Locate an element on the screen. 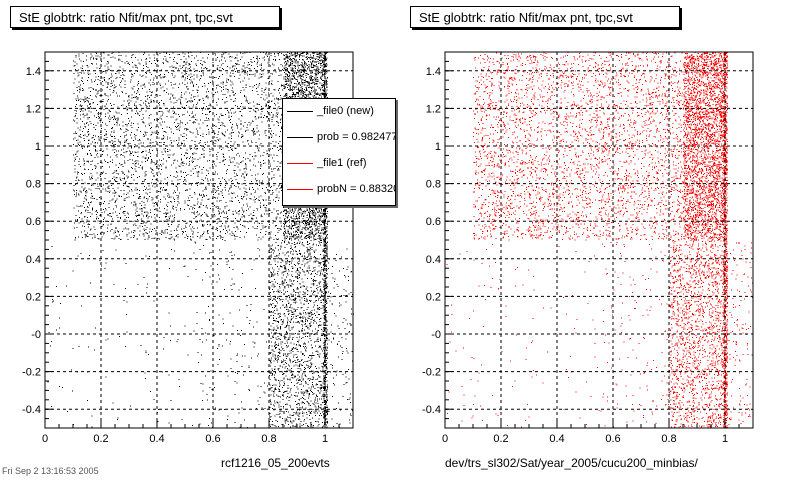 This screenshot has height=480, width=800. legend-label-probn: probN = 0.883205 is located at coordinates (356, 189).